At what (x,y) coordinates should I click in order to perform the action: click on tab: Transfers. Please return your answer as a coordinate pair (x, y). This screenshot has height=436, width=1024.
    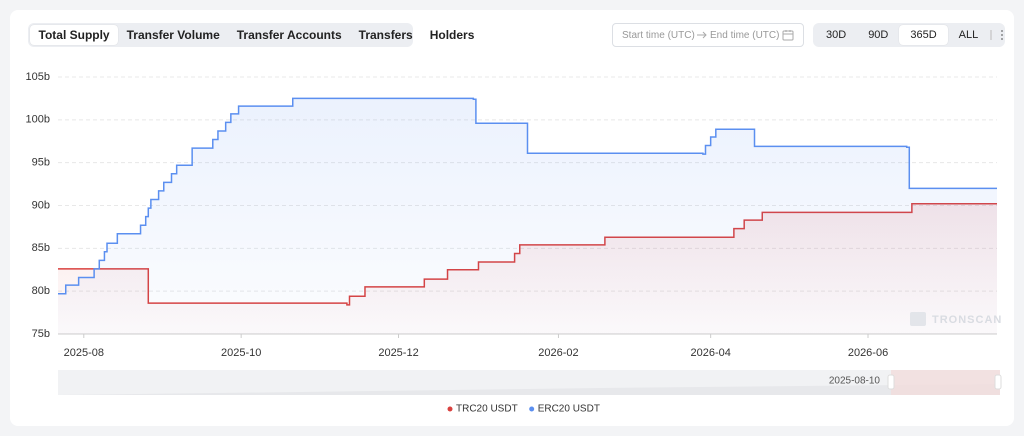
    Looking at the image, I should click on (385, 35).